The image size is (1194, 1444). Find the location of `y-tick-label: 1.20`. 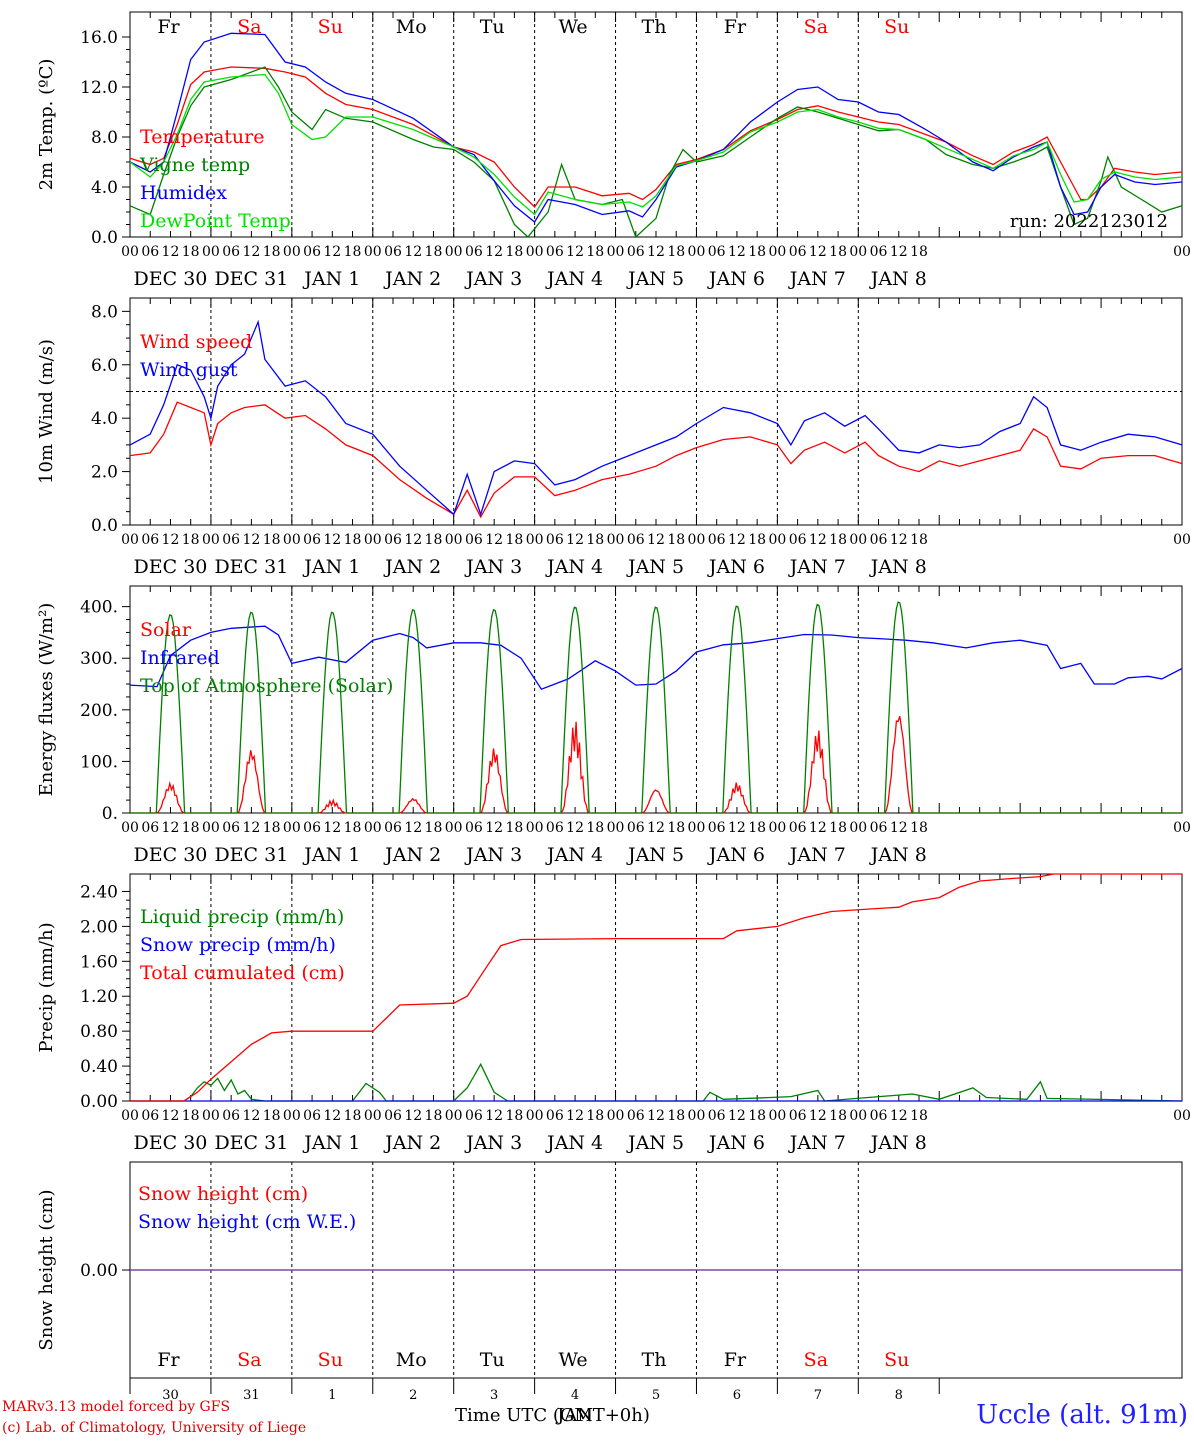

y-tick-label: 1.20 is located at coordinates (99, 997).